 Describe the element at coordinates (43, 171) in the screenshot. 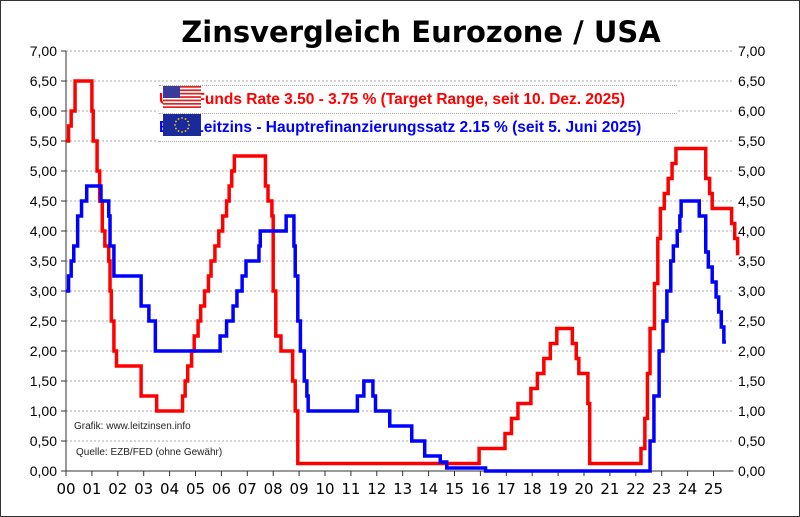

I see `y-tick-label-left: 5,00` at that location.